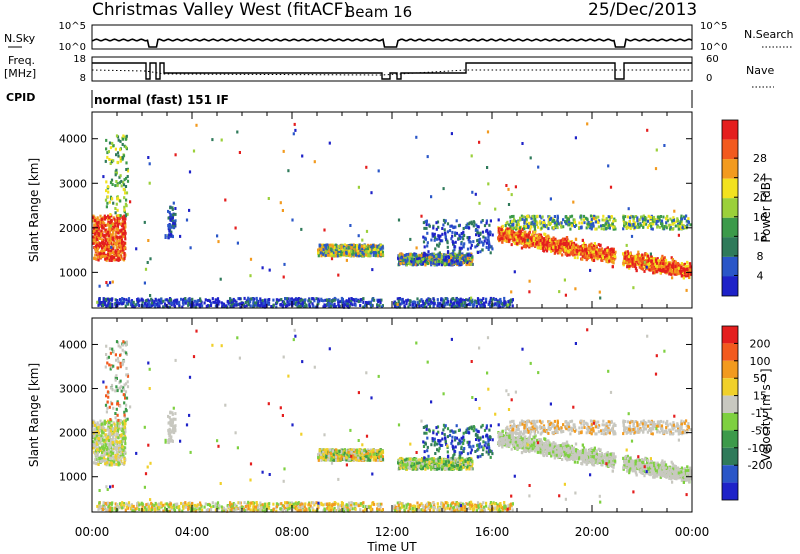 This screenshot has width=800, height=554. I want to click on cpid-label: CPID, so click(20, 97).